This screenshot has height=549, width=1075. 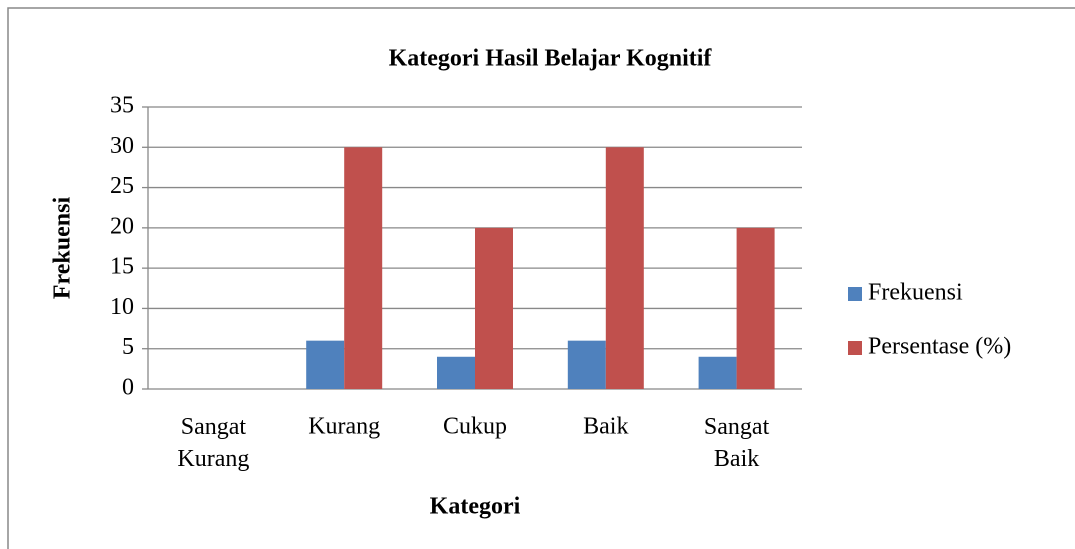 I want to click on y-tick-label: 35, so click(x=122, y=106).